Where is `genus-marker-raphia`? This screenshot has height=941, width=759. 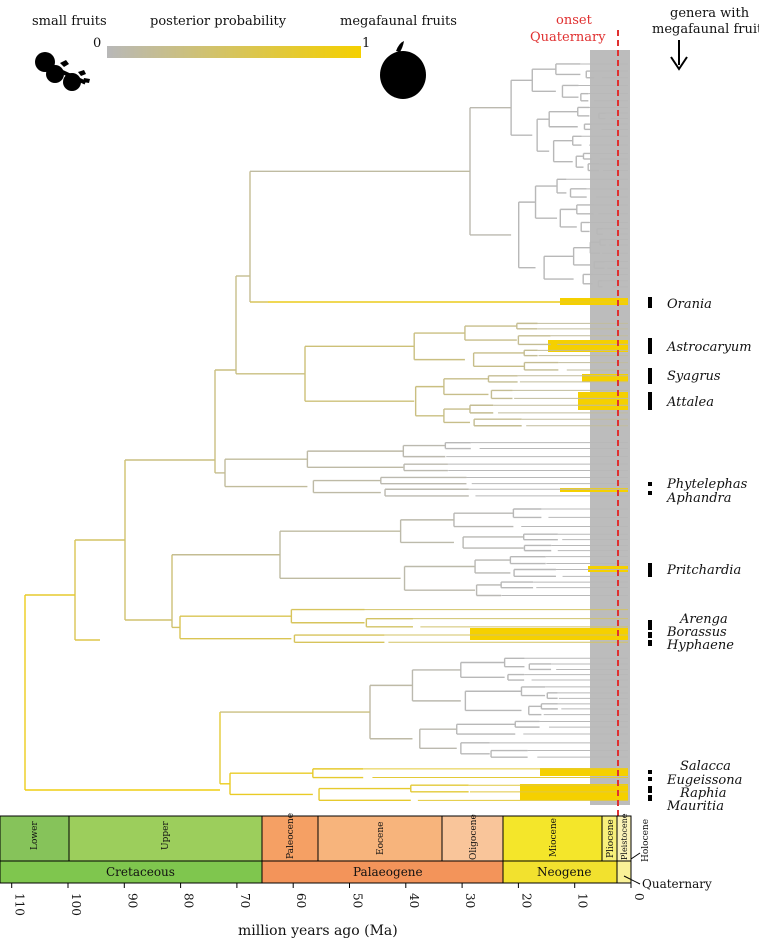 genus-marker-raphia is located at coordinates (650, 789).